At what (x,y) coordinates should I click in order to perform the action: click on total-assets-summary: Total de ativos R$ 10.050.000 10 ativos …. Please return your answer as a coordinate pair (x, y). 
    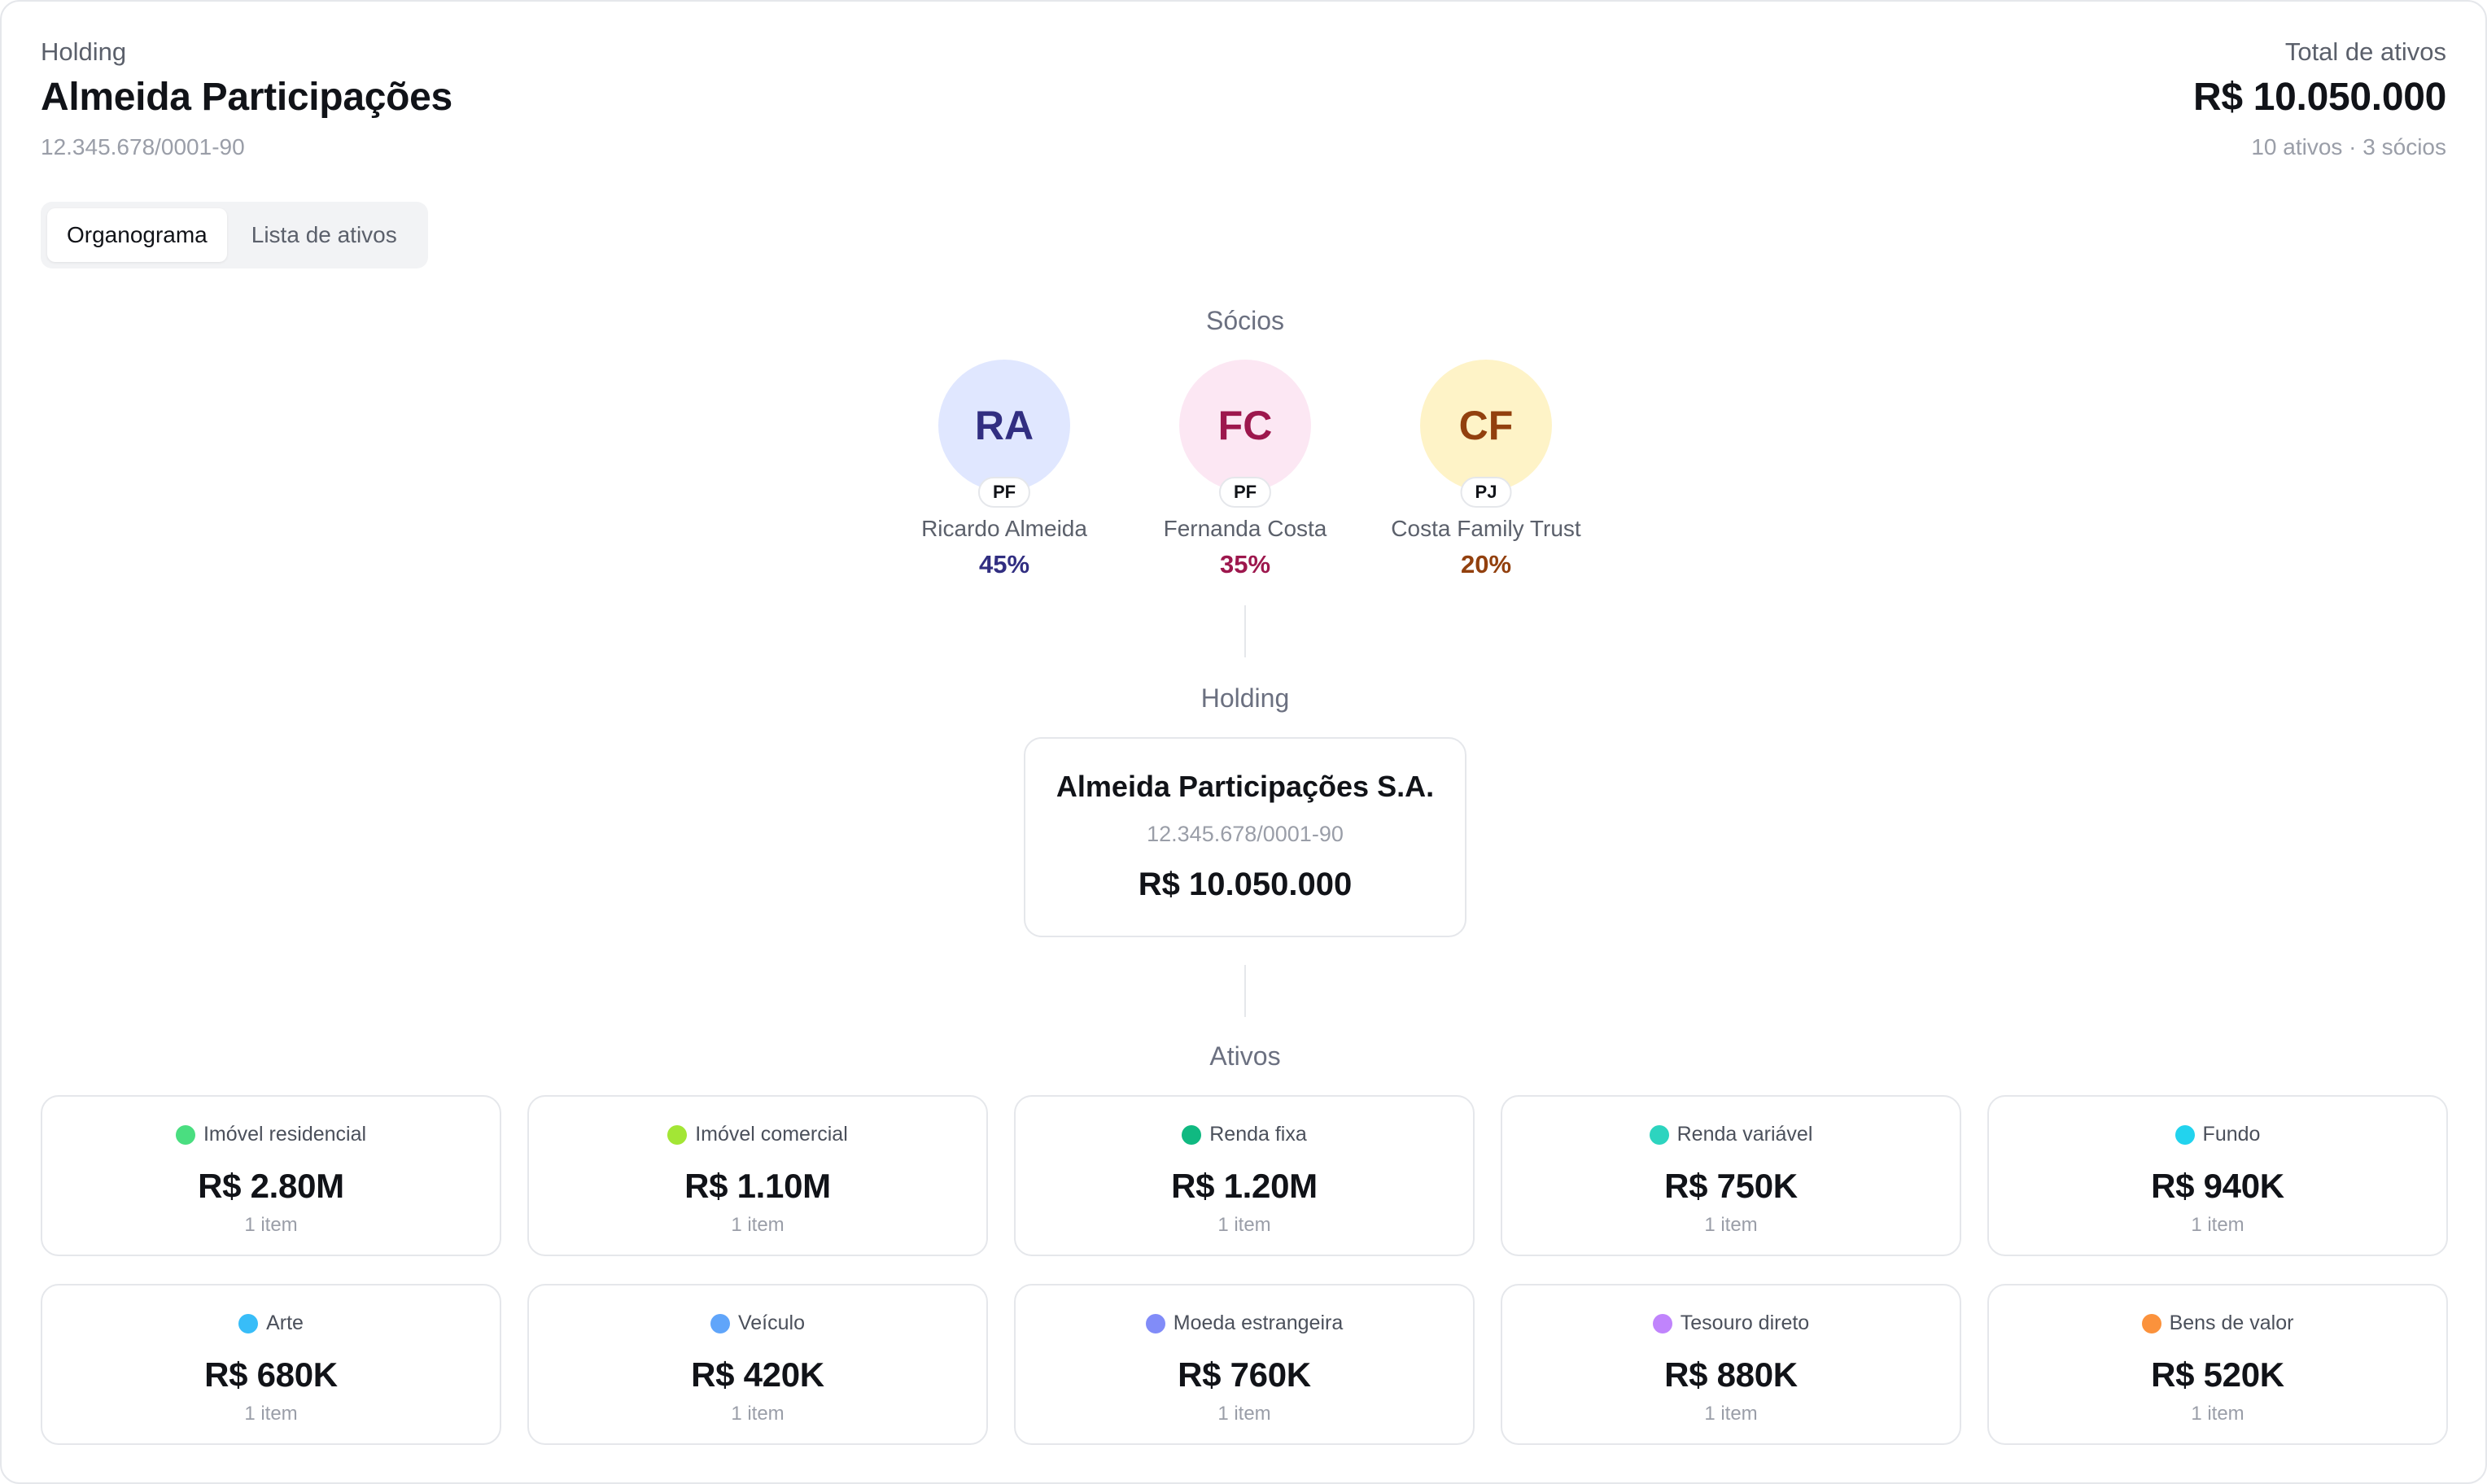
    Looking at the image, I should click on (2319, 99).